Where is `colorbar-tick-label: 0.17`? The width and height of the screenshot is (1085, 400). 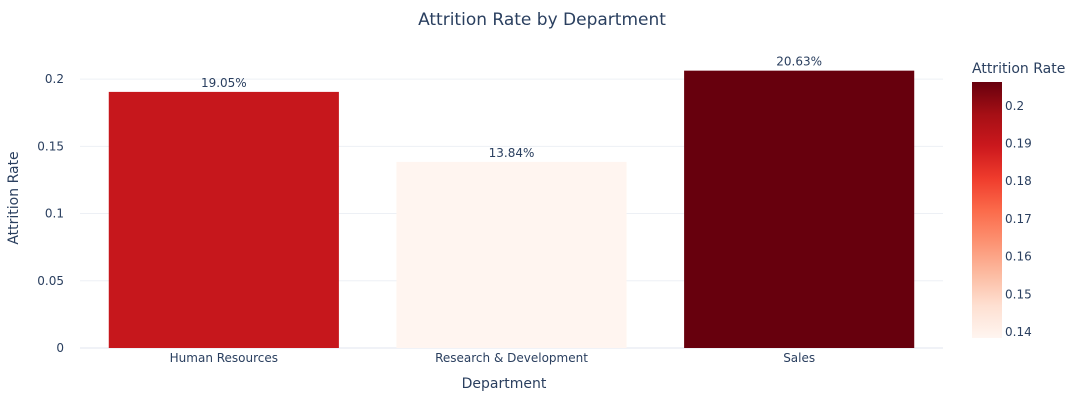 colorbar-tick-label: 0.17 is located at coordinates (1018, 219).